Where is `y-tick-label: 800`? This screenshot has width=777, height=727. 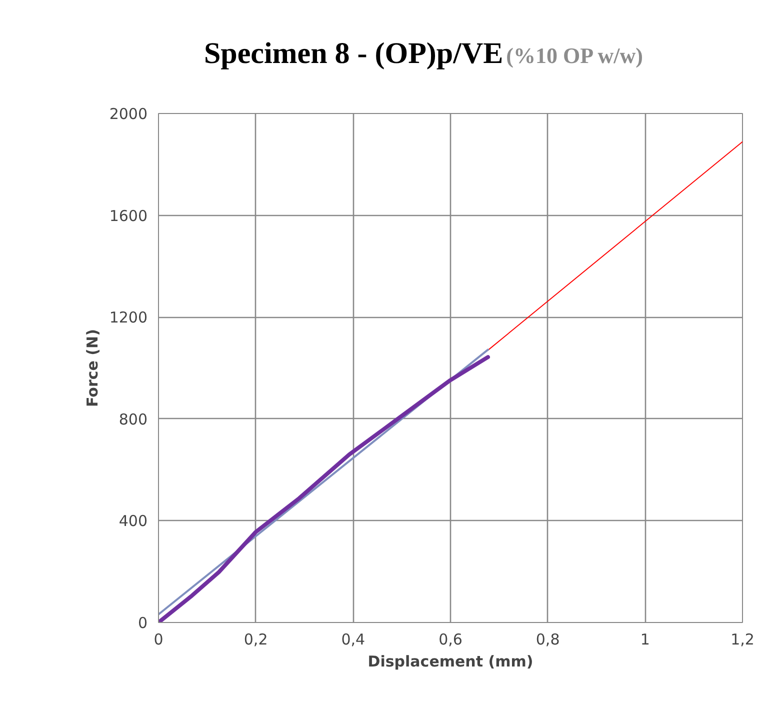
y-tick-label: 800 is located at coordinates (133, 419).